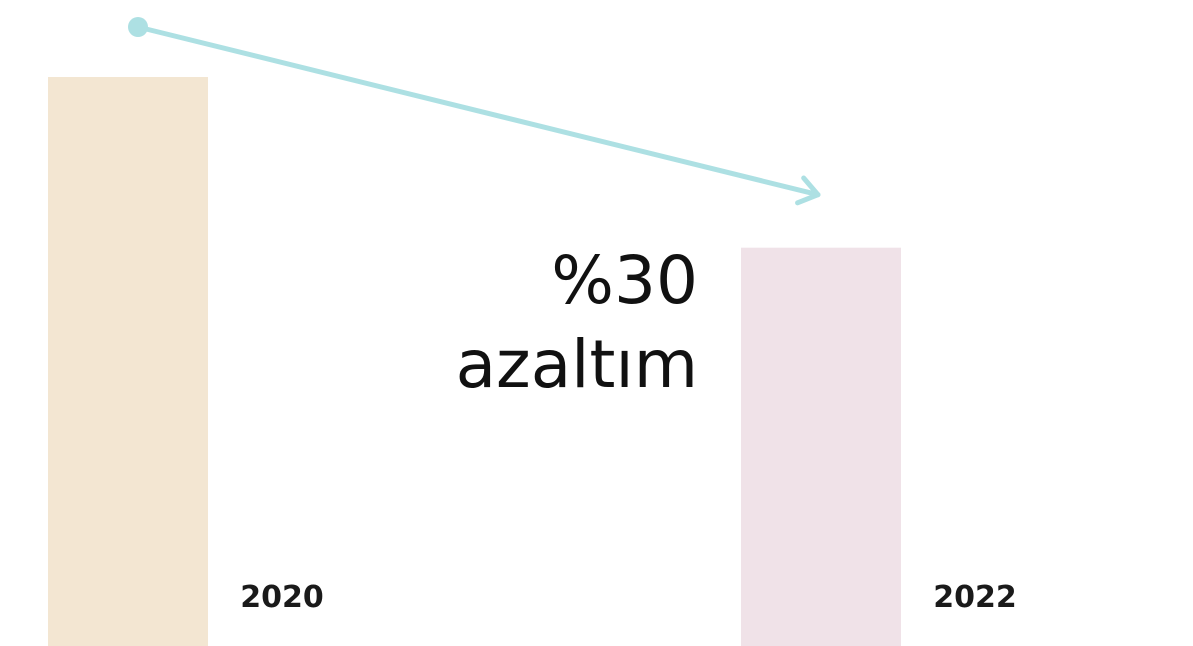 The height and width of the screenshot is (646, 1193). What do you see at coordinates (975, 597) in the screenshot?
I see `tick-label-2022: 2022` at bounding box center [975, 597].